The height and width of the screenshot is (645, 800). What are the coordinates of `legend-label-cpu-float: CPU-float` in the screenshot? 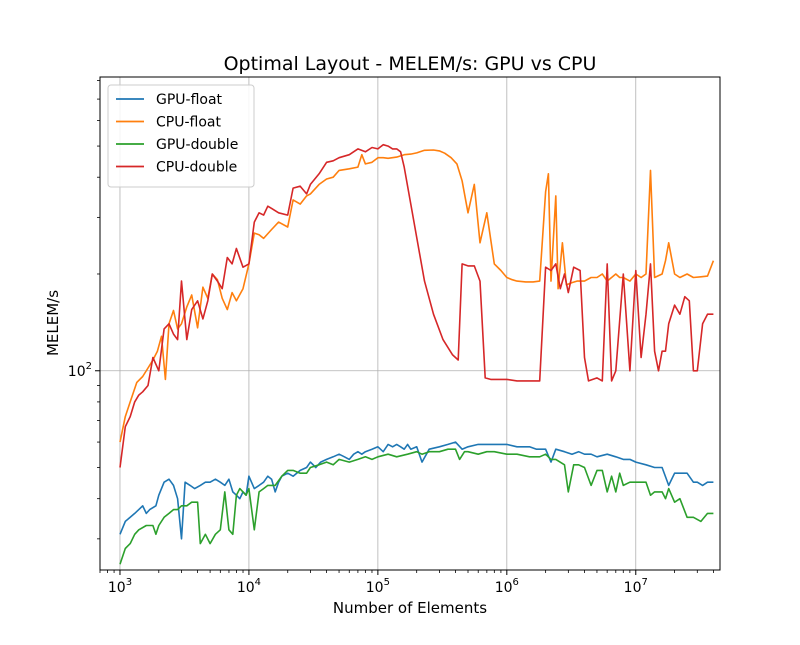 It's located at (188, 123).